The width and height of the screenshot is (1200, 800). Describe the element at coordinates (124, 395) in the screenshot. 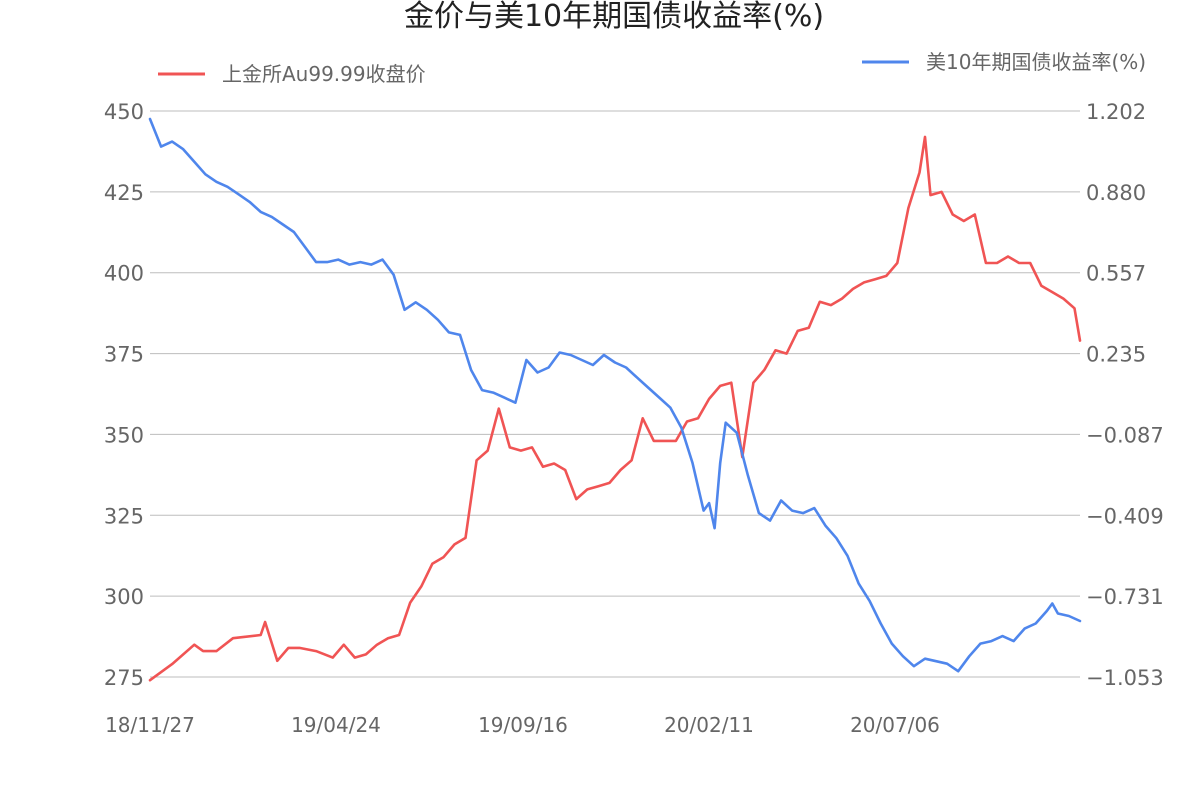

I see `y-axis-left: 275 300 325 350 375 400 425 450` at that location.